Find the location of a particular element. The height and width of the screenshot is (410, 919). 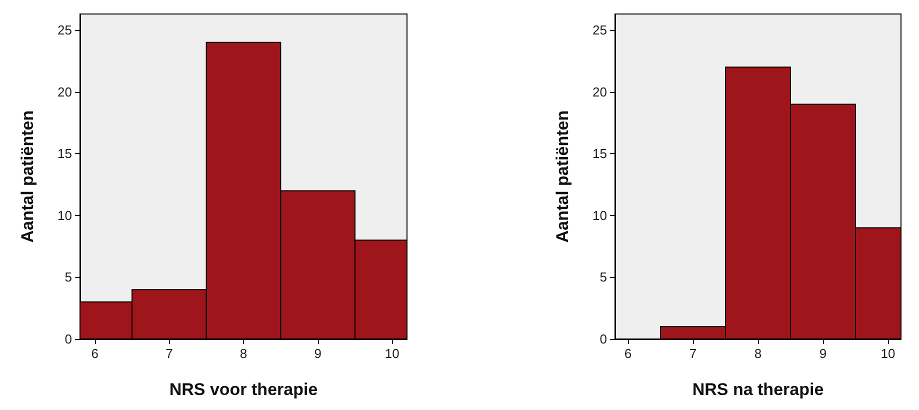

x-axis-title: NRS voor therapie is located at coordinates (243, 389).